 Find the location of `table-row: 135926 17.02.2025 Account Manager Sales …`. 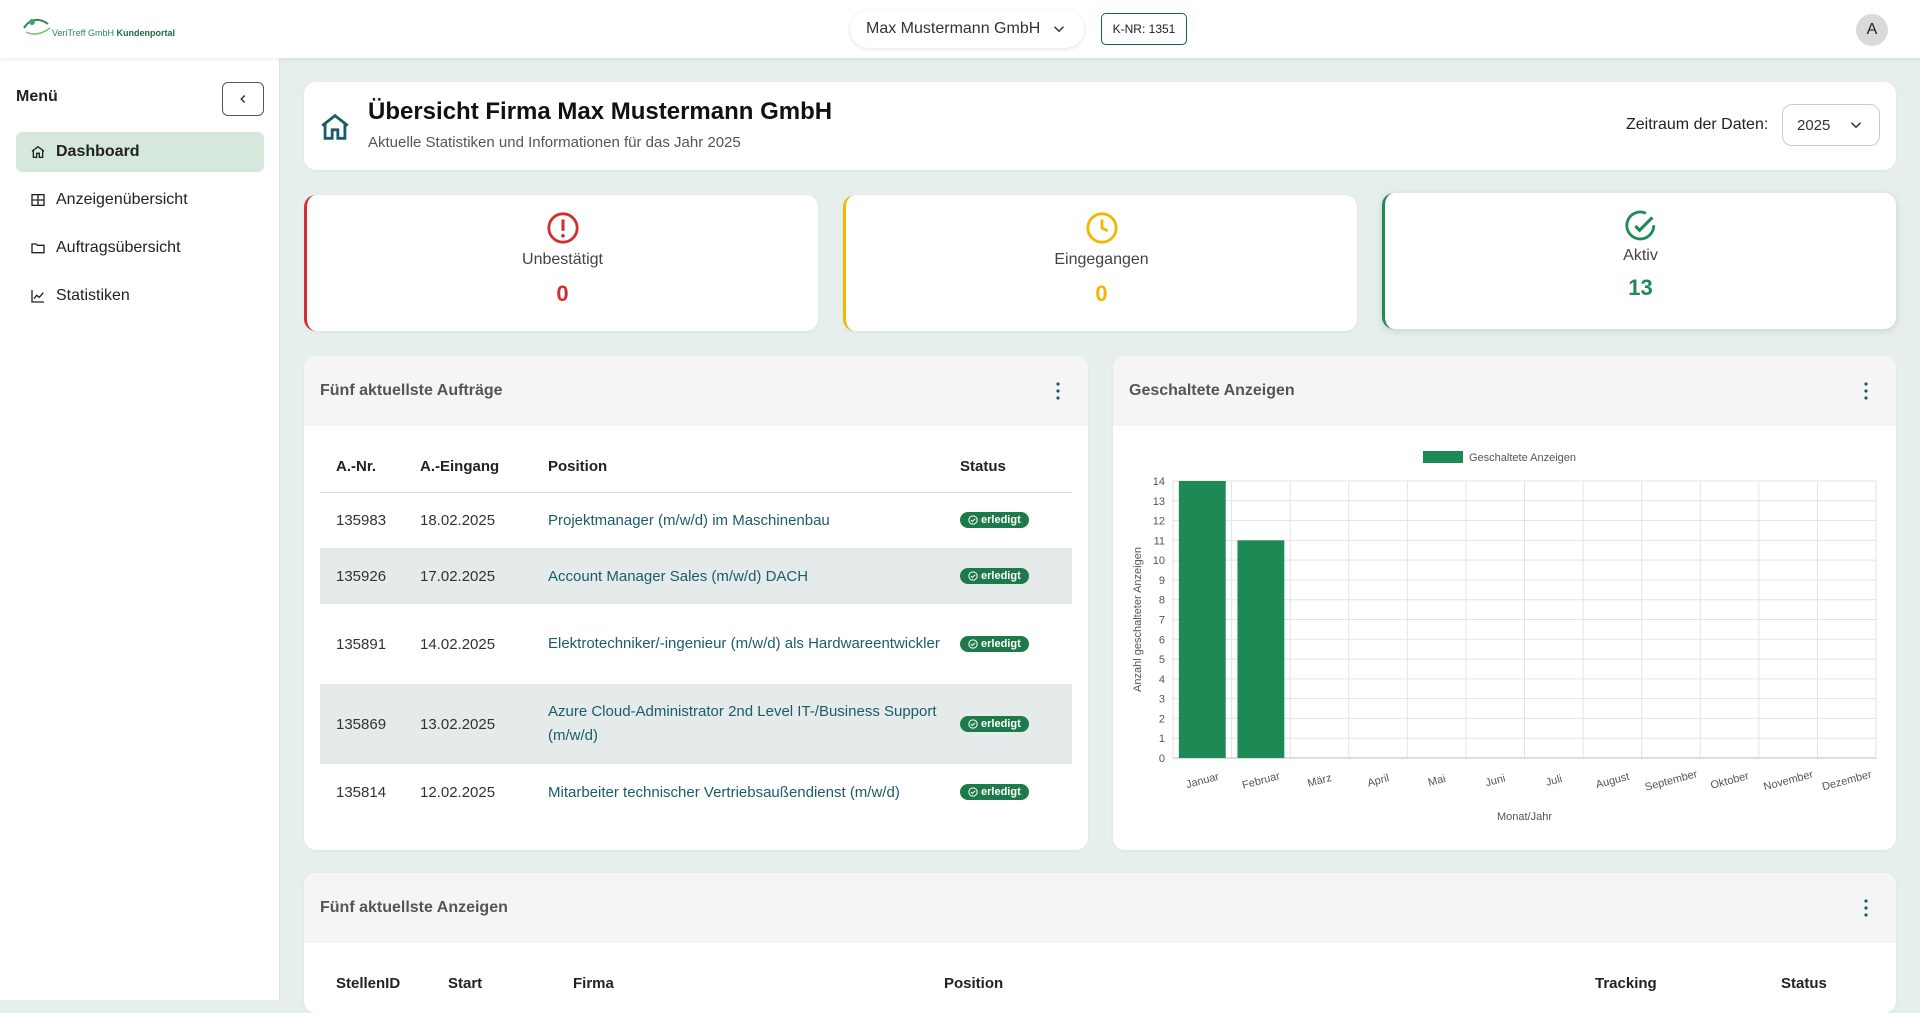

table-row: 135926 17.02.2025 Account Manager Sales … is located at coordinates (696, 576).